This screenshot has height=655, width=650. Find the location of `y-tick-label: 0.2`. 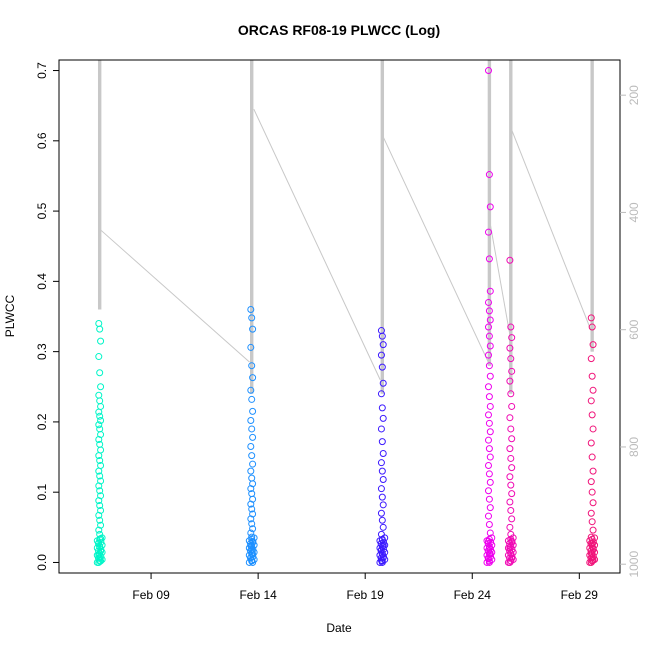

y-tick-label: 0.2 is located at coordinates (42, 421).